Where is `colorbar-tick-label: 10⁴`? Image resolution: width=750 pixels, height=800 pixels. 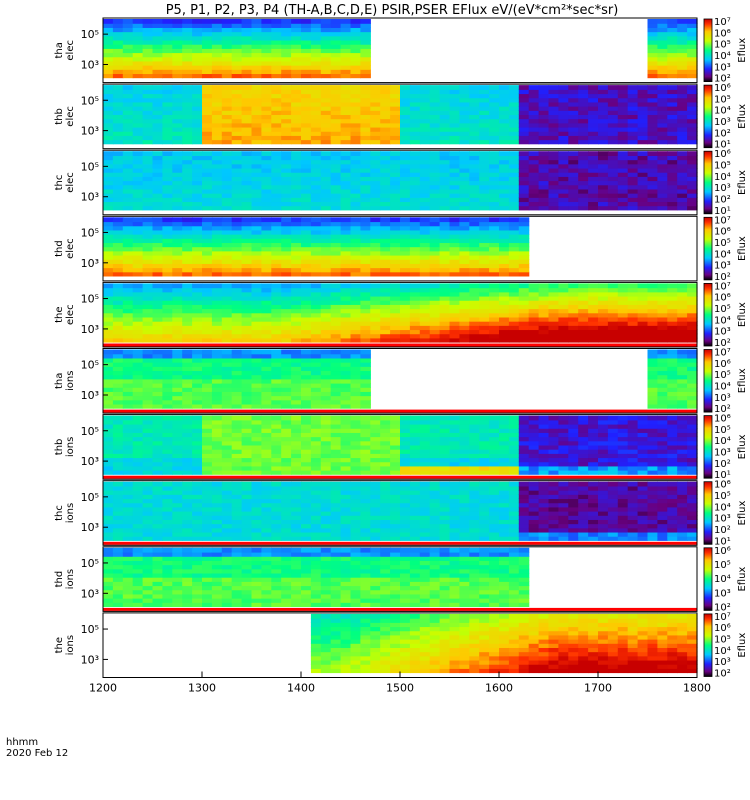
colorbar-tick-label: 10⁴ is located at coordinates (722, 441).